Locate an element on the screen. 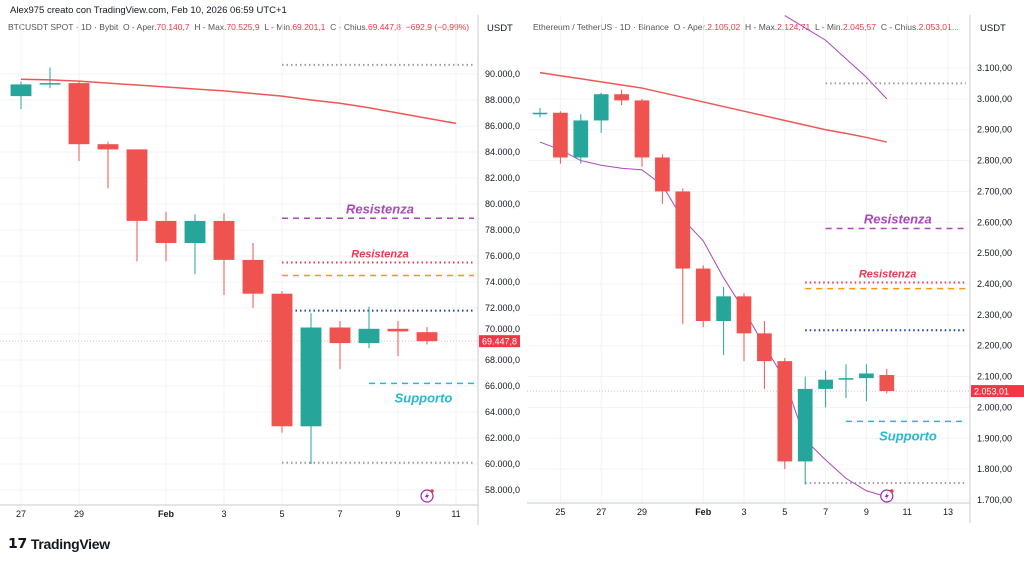 Image resolution: width=1024 pixels, height=563 pixels. y-tick-label: 74.000,0 is located at coordinates (502, 282).